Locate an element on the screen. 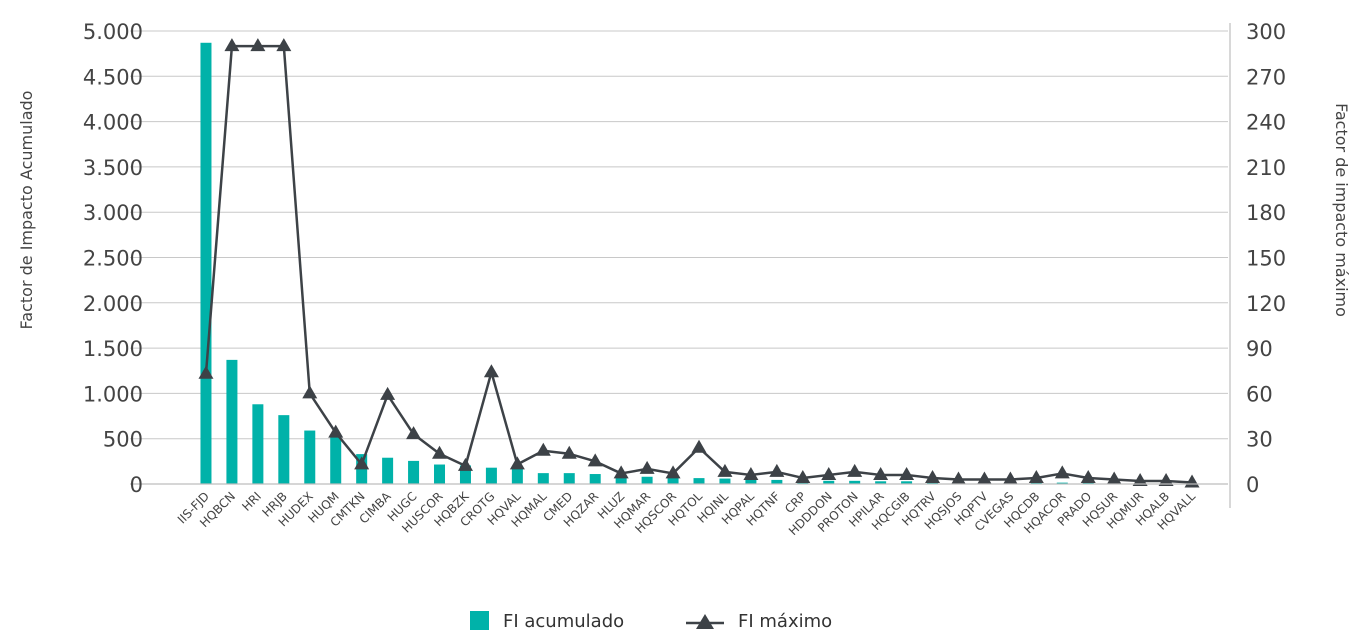 This screenshot has height=632, width=1357. legend-triangle-icon is located at coordinates (705, 621).